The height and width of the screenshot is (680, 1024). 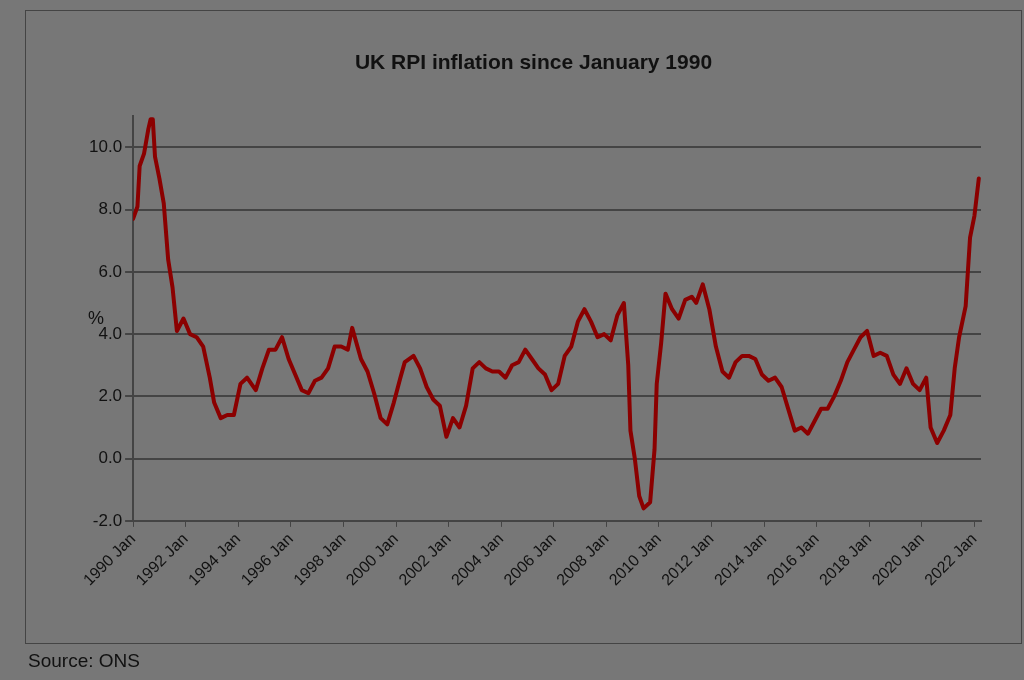 What do you see at coordinates (107, 520) in the screenshot?
I see `y-tick-label: -2.0` at bounding box center [107, 520].